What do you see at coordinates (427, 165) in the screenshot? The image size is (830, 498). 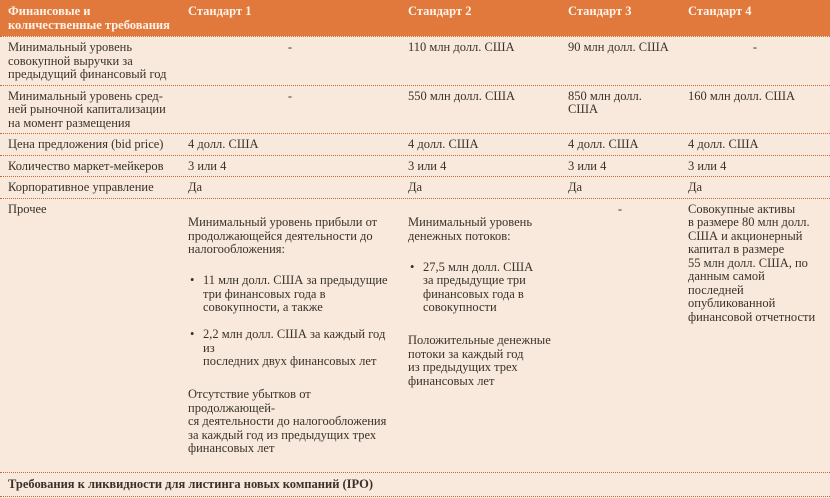 I see `cell-standard-2: 3 или 4` at bounding box center [427, 165].